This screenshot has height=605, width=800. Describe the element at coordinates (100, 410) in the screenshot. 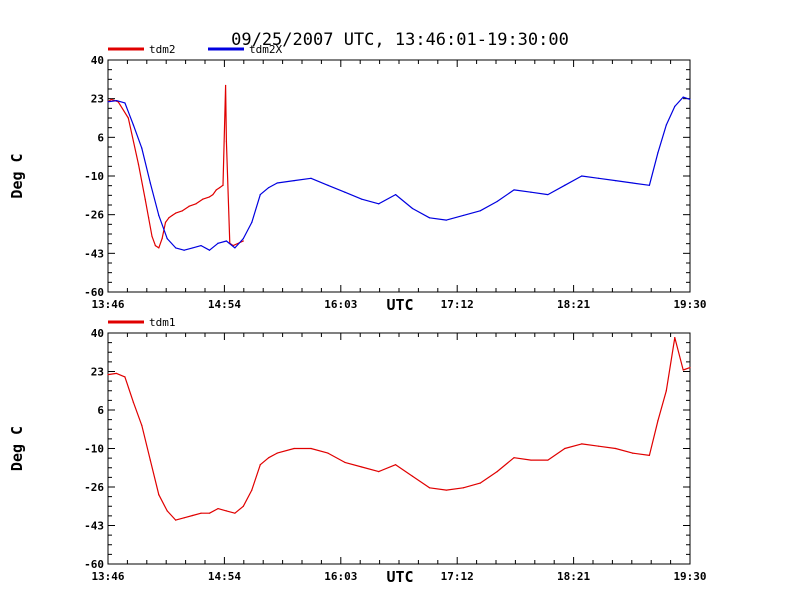

I see `y-tick-label: 6` at that location.